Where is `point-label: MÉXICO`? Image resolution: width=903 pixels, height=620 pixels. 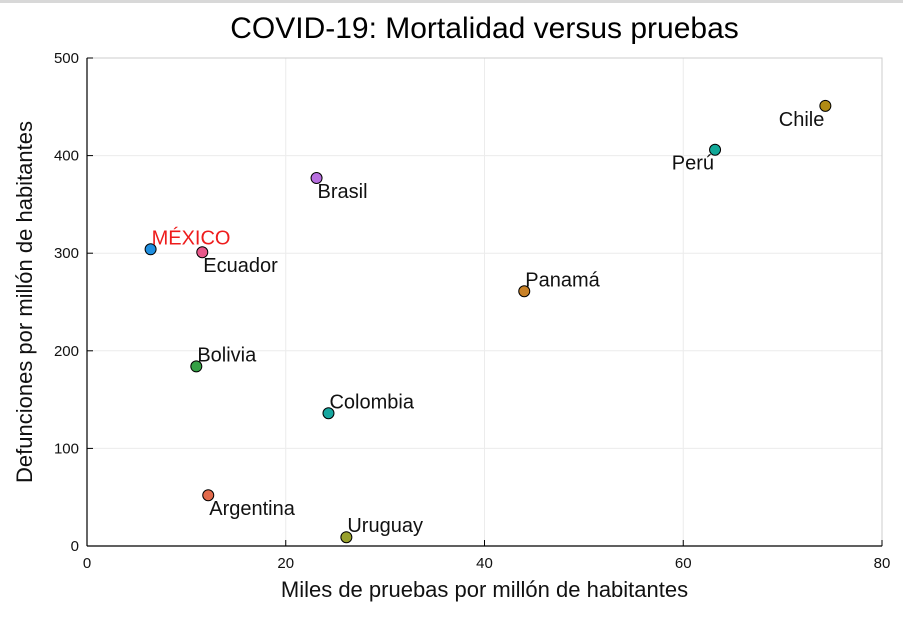
point-label: MÉXICO is located at coordinates (191, 237).